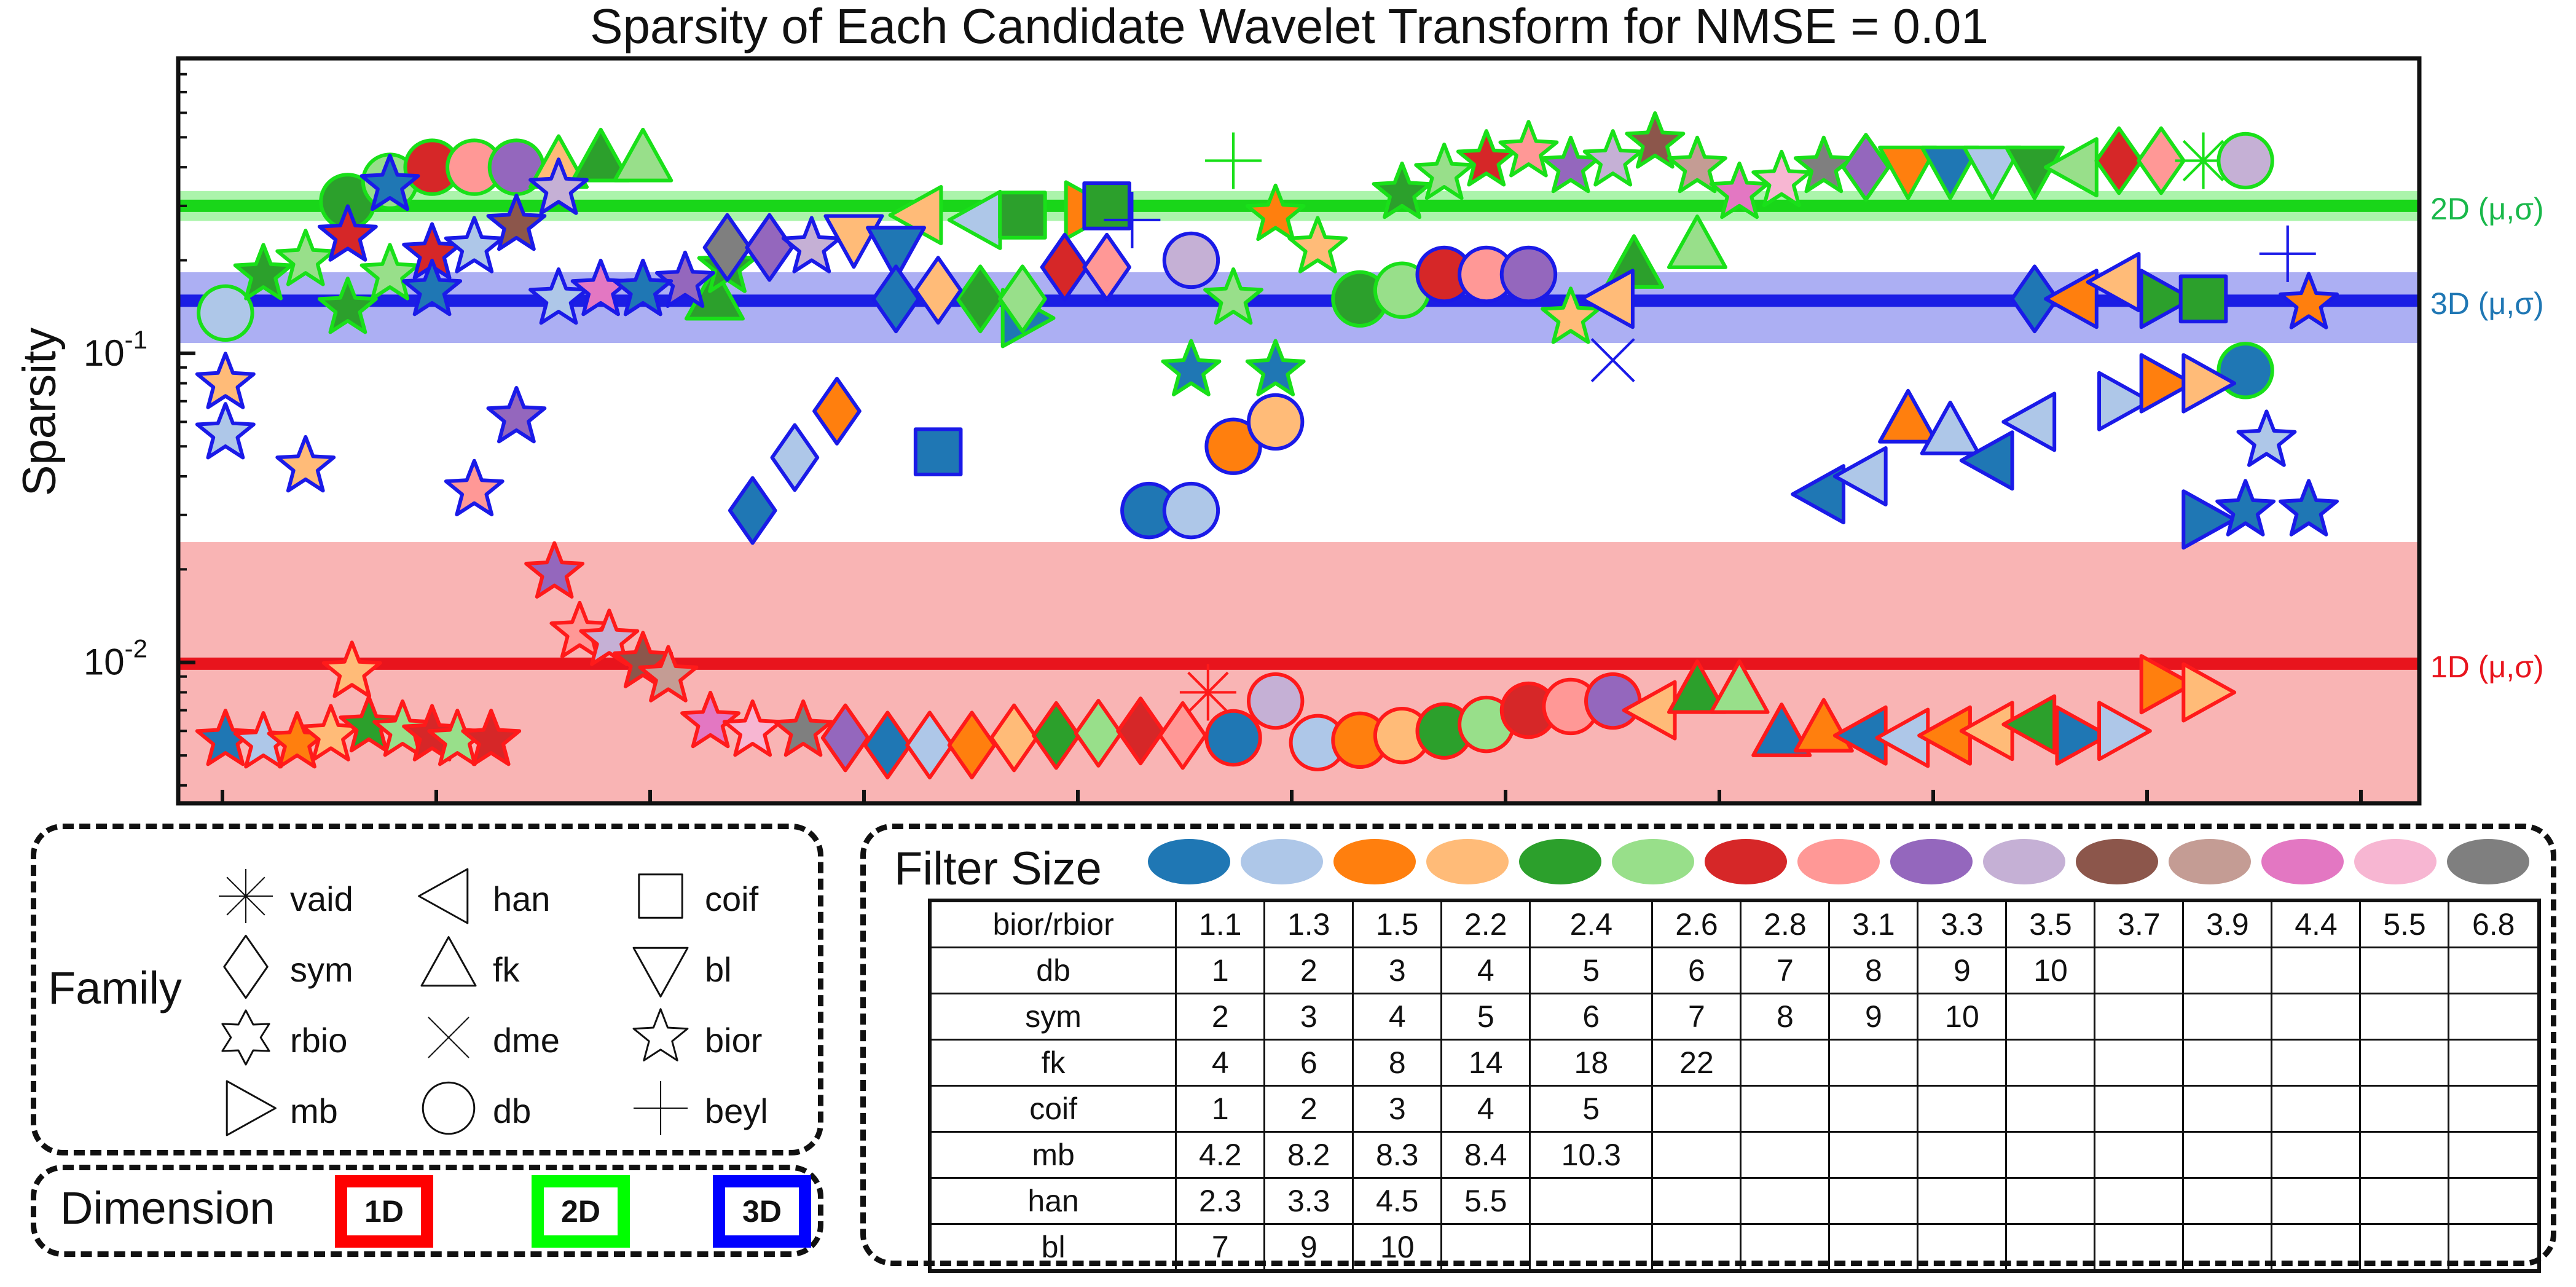 The image size is (2576, 1287). What do you see at coordinates (1397, 1201) in the screenshot?
I see `filter-size-cell: 4.5` at bounding box center [1397, 1201].